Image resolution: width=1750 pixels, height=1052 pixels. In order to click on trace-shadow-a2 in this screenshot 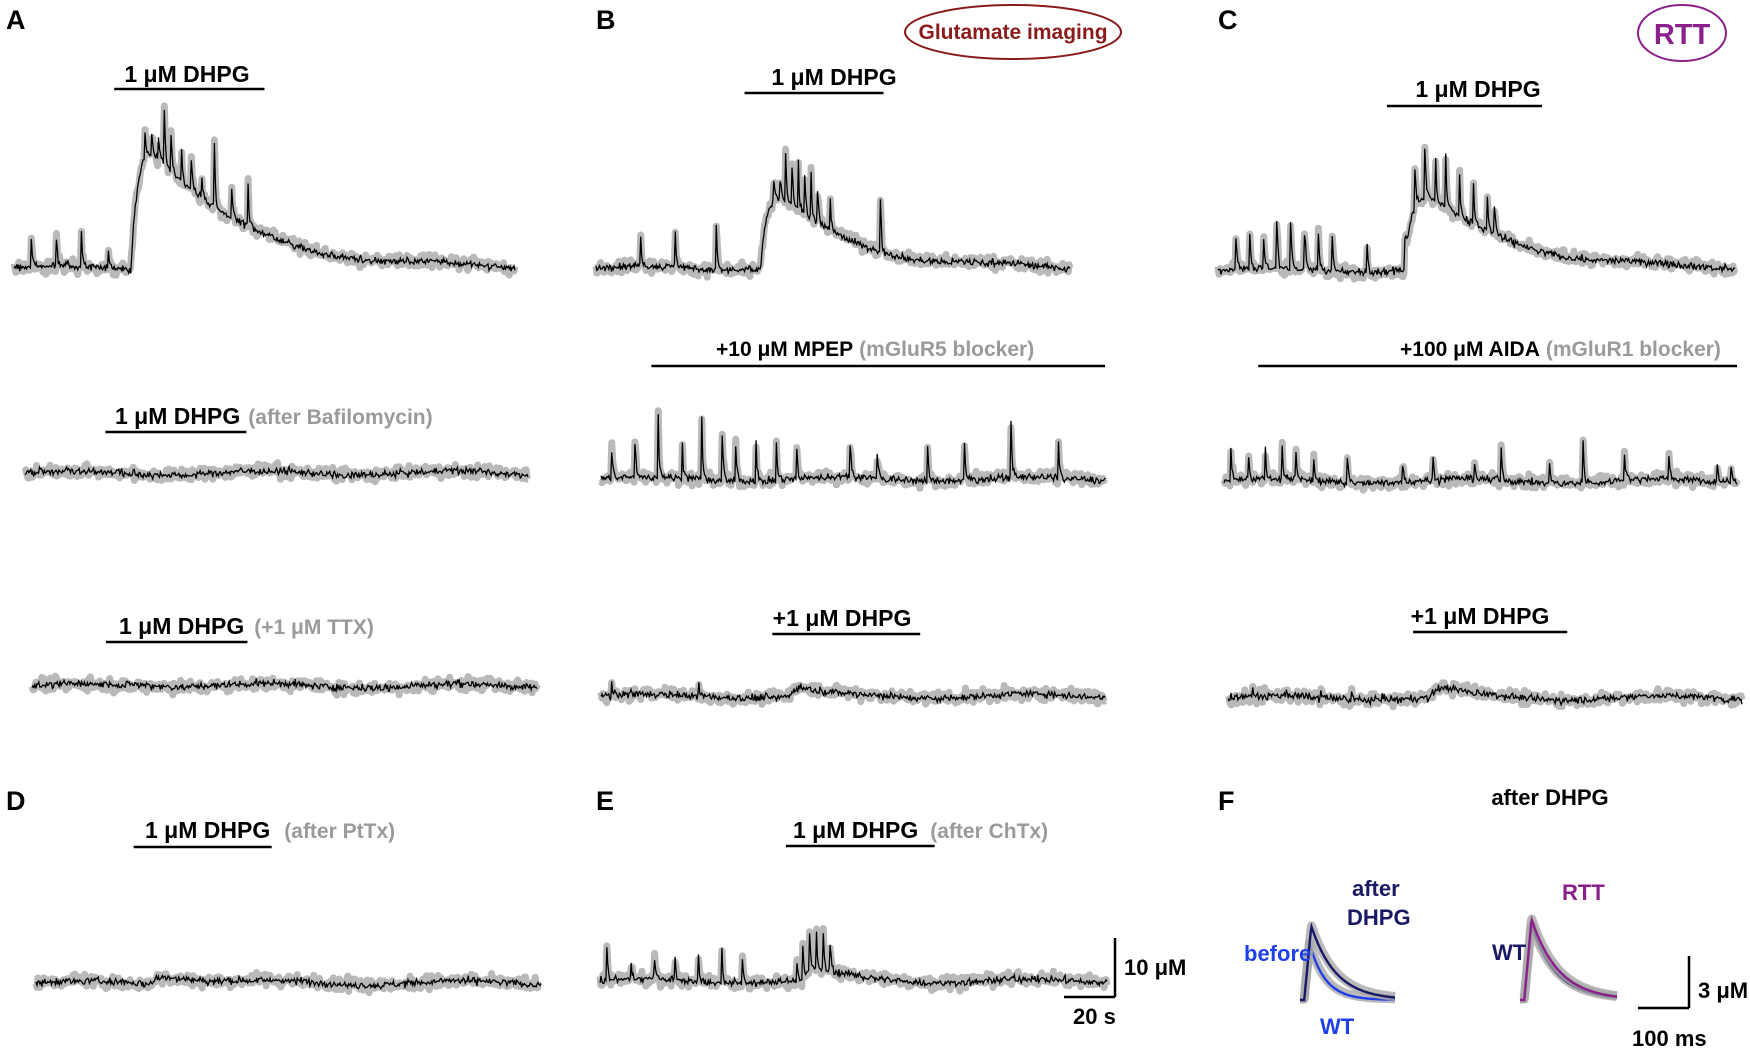, I will do `click(276, 472)`.